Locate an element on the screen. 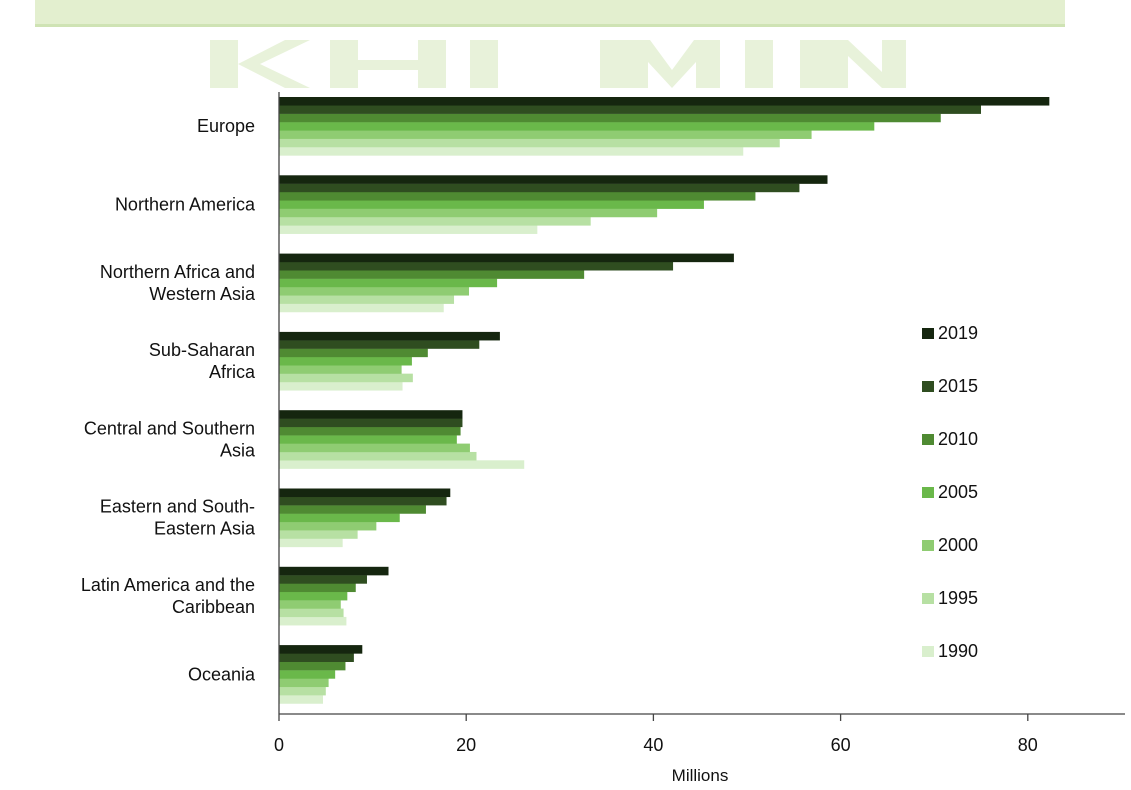 The width and height of the screenshot is (1131, 790). legend-label-1990: 1990 is located at coordinates (958, 651).